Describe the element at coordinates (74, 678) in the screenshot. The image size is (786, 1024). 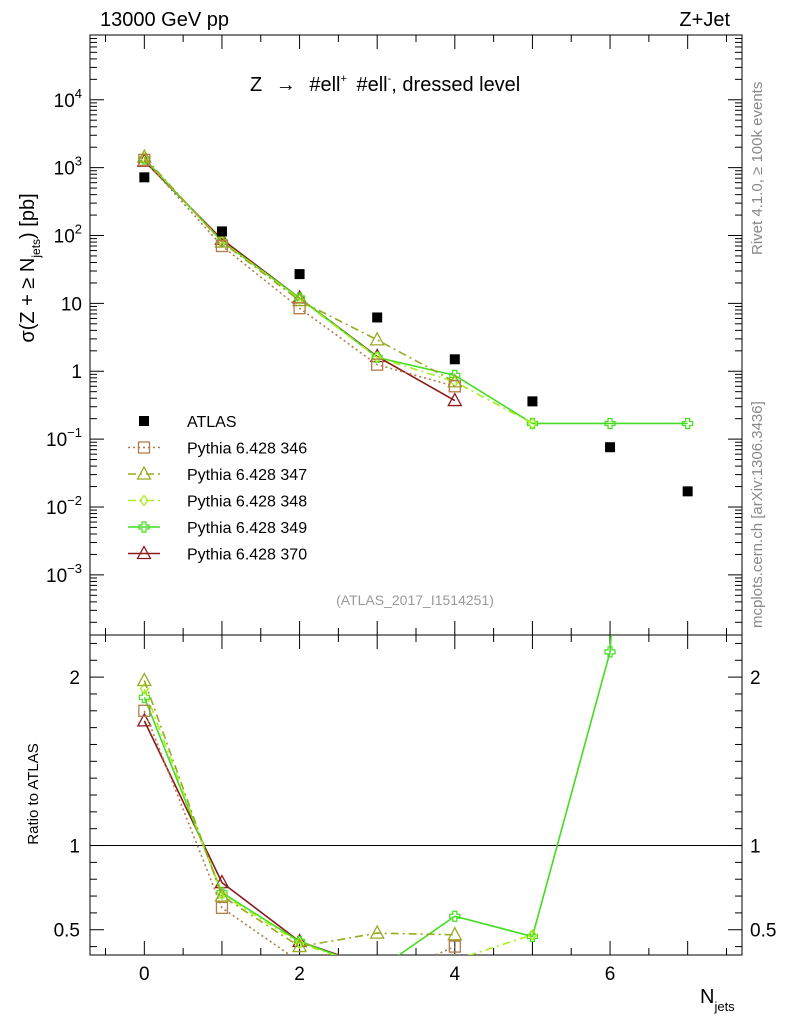
I see `ratio-y-tick-label: 2` at that location.